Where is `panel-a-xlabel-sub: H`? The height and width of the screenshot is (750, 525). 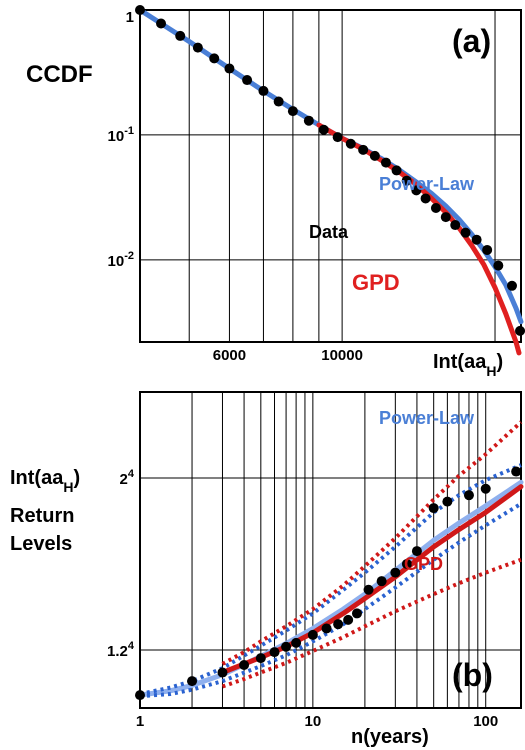 panel-a-xlabel-sub: H is located at coordinates (491, 371).